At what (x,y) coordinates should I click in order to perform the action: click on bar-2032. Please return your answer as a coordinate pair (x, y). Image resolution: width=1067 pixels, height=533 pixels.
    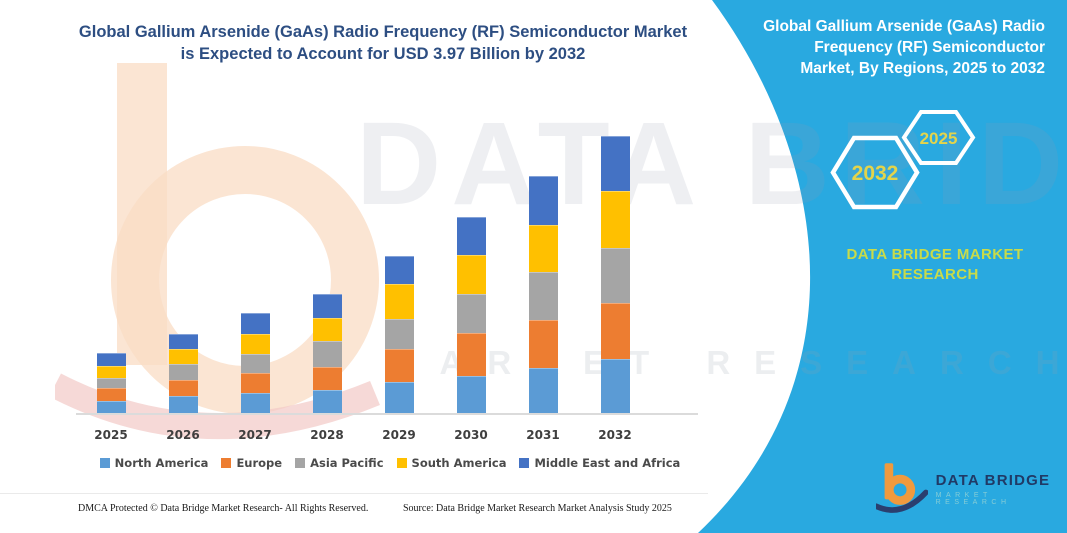
    Looking at the image, I should click on (615, 274).